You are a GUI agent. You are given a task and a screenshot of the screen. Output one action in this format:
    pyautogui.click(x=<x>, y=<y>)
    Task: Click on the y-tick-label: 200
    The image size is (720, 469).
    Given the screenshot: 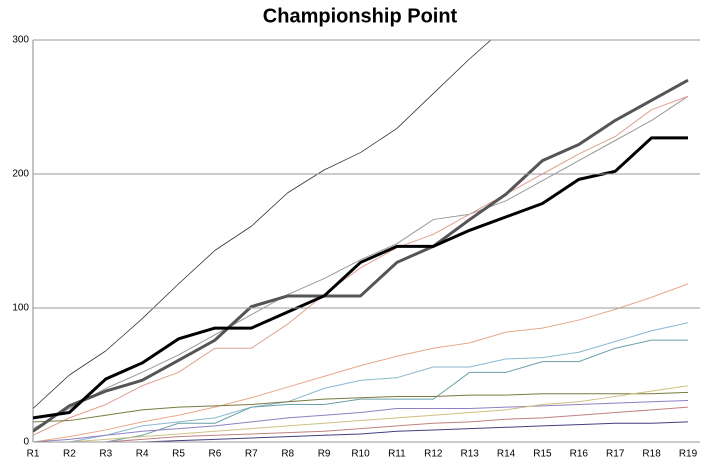 What is the action you would take?
    pyautogui.click(x=20, y=174)
    